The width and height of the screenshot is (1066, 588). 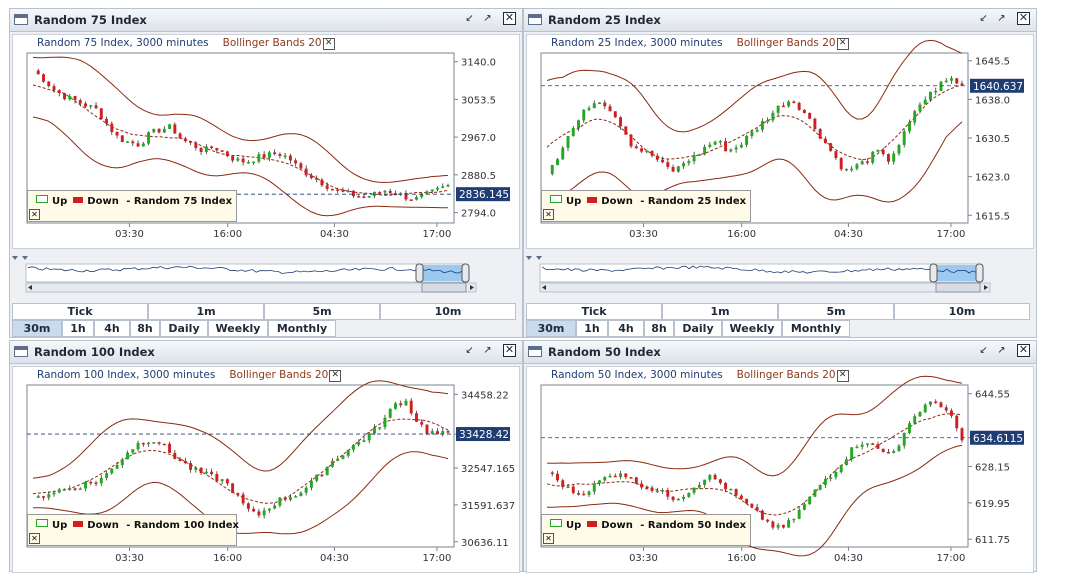 I want to click on bollinger-middle-band, so click(x=754, y=122).